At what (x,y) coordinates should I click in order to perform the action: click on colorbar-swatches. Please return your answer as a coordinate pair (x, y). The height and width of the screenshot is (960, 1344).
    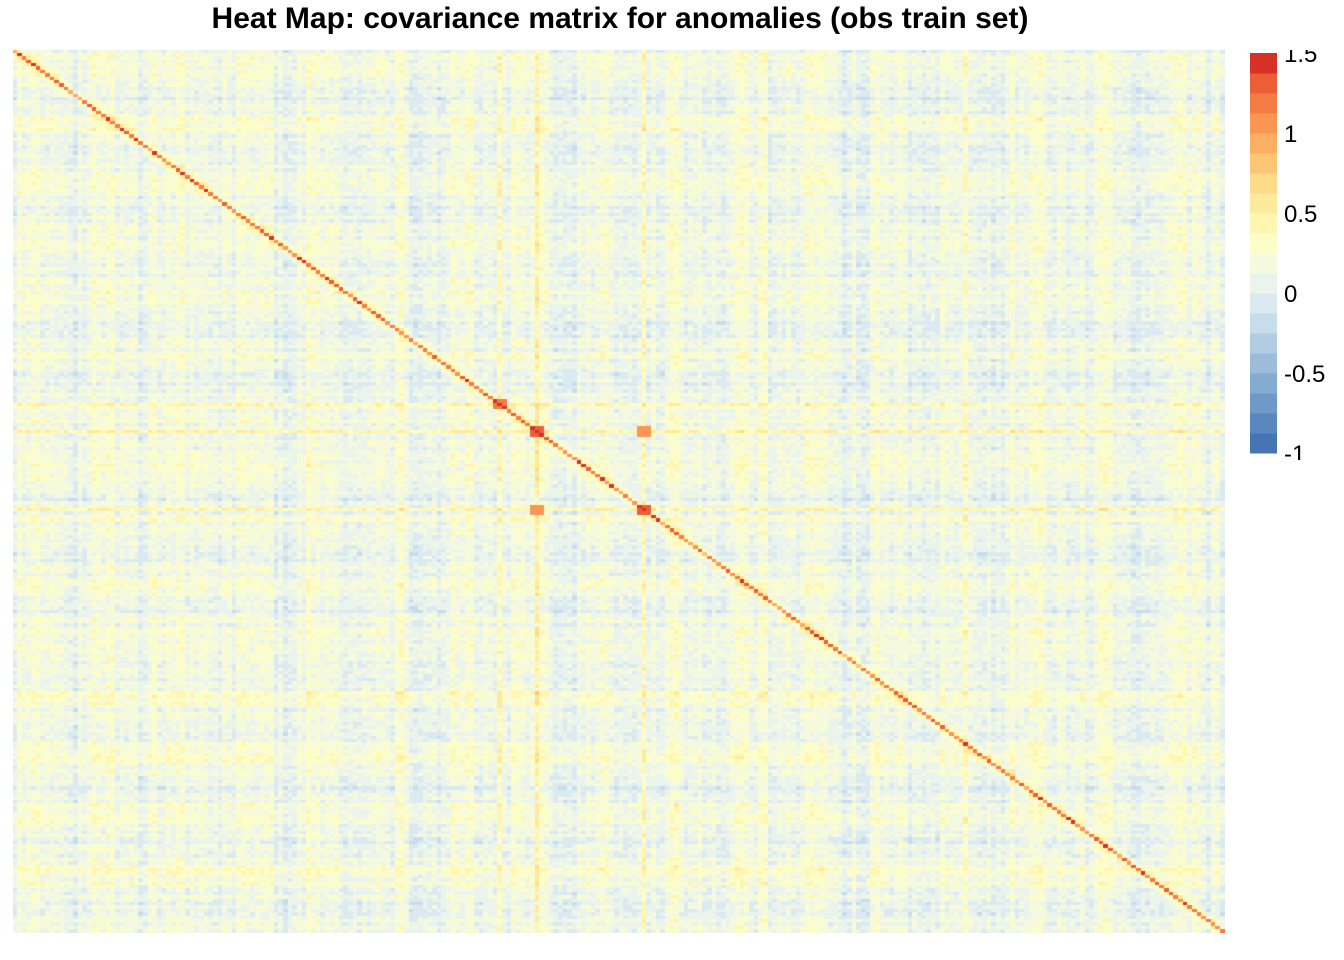
    Looking at the image, I should click on (1263, 253).